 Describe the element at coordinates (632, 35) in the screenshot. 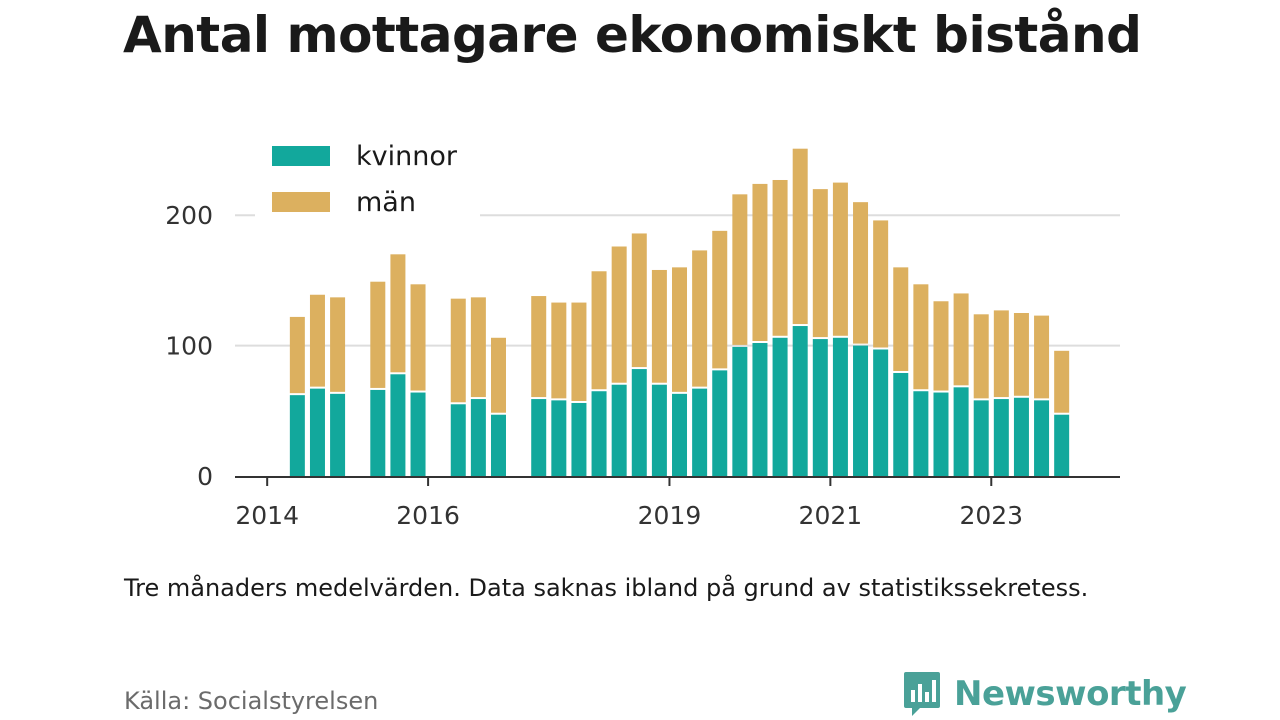

I see `chart-title: Antal mottagare ekonomiskt bistånd` at that location.